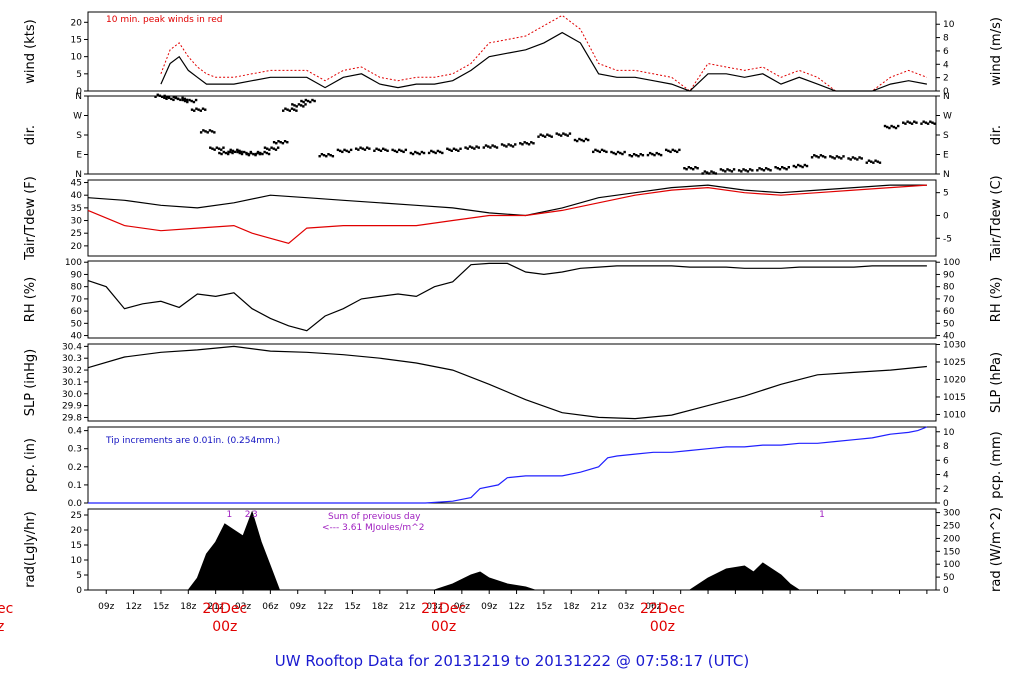  What do you see at coordinates (946, 65) in the screenshot?
I see `wind-right-tick-label: 4` at bounding box center [946, 65].